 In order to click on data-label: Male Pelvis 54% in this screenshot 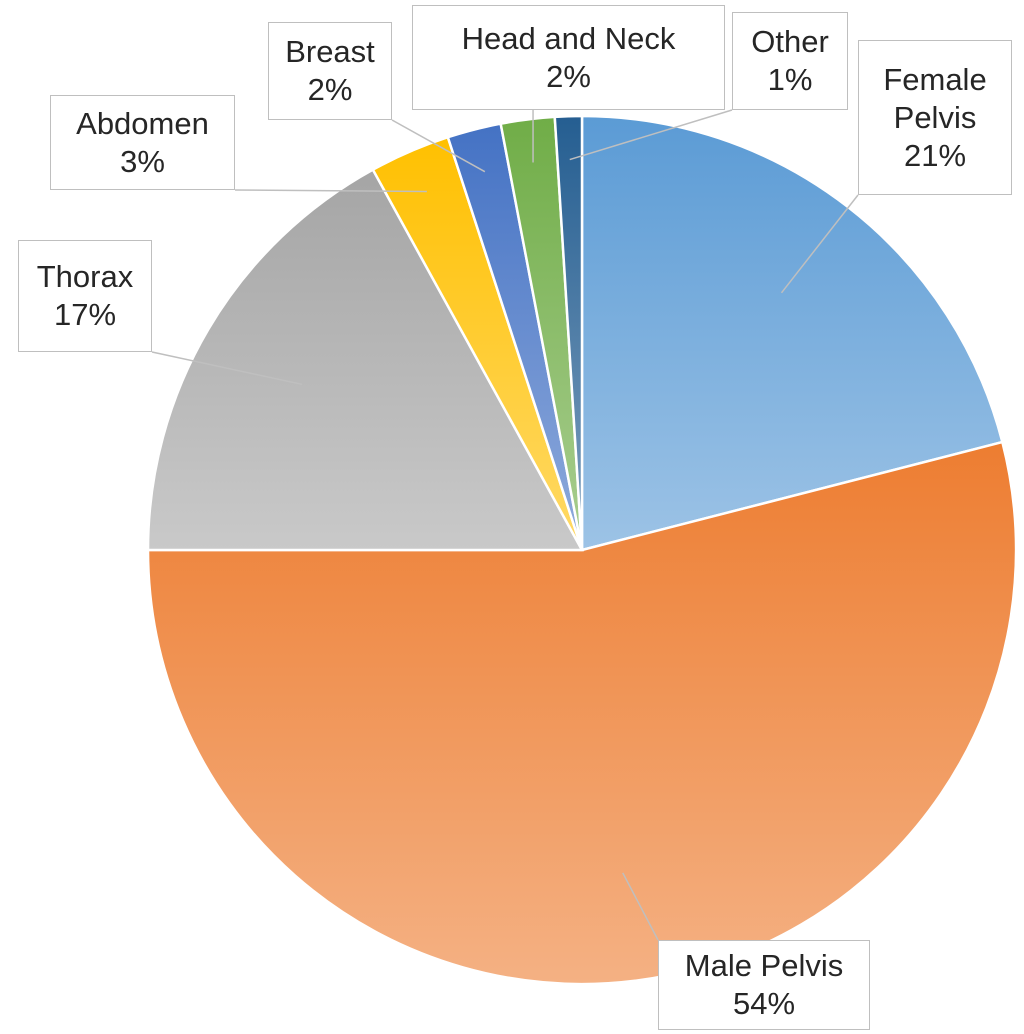, I will do `click(764, 985)`.